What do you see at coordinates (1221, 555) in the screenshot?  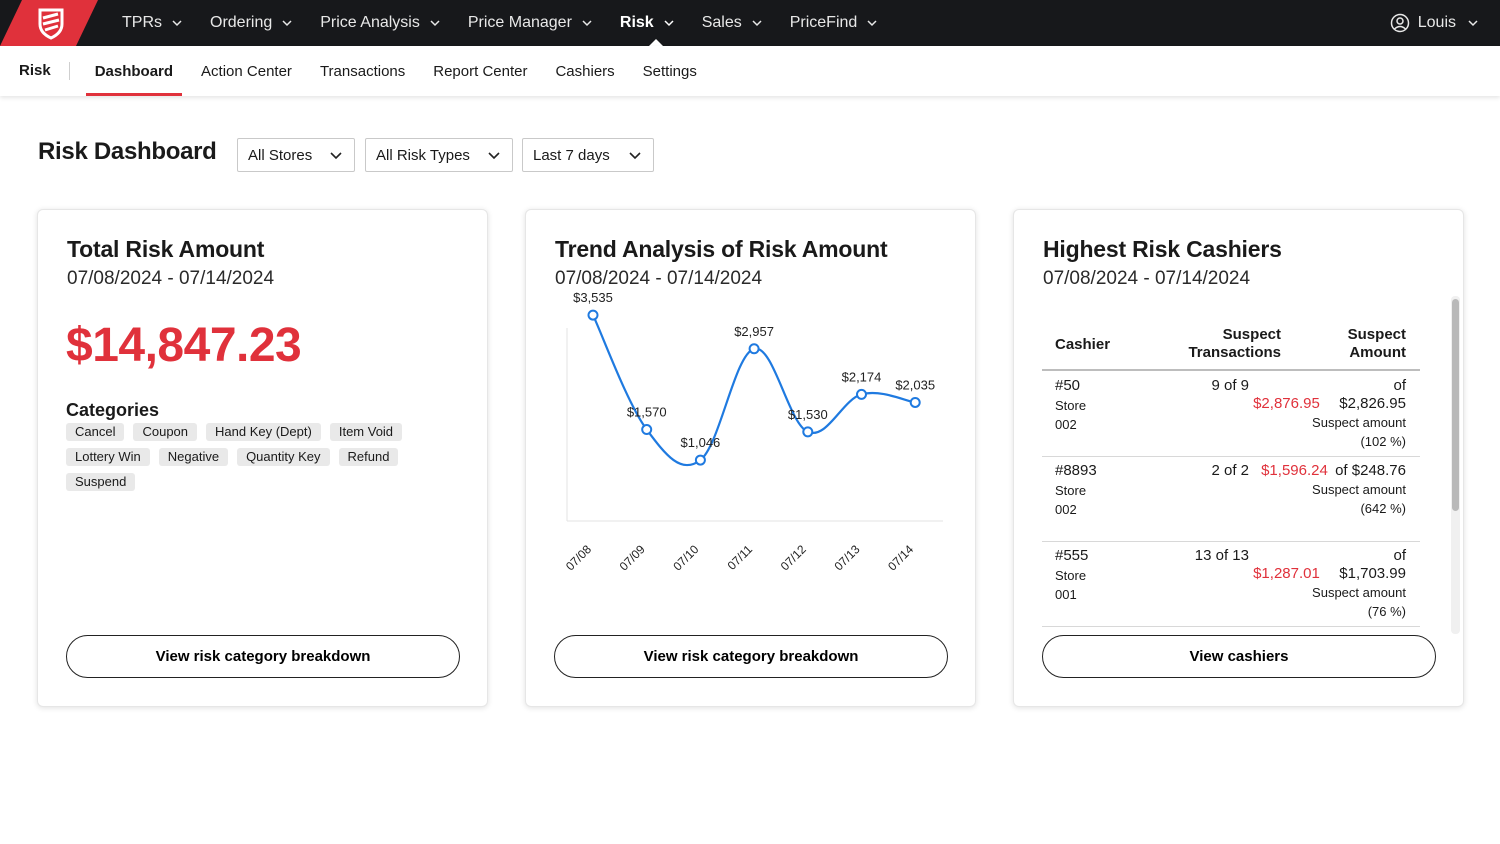 I see `suspect-transactions-count: 13 of 13` at bounding box center [1221, 555].